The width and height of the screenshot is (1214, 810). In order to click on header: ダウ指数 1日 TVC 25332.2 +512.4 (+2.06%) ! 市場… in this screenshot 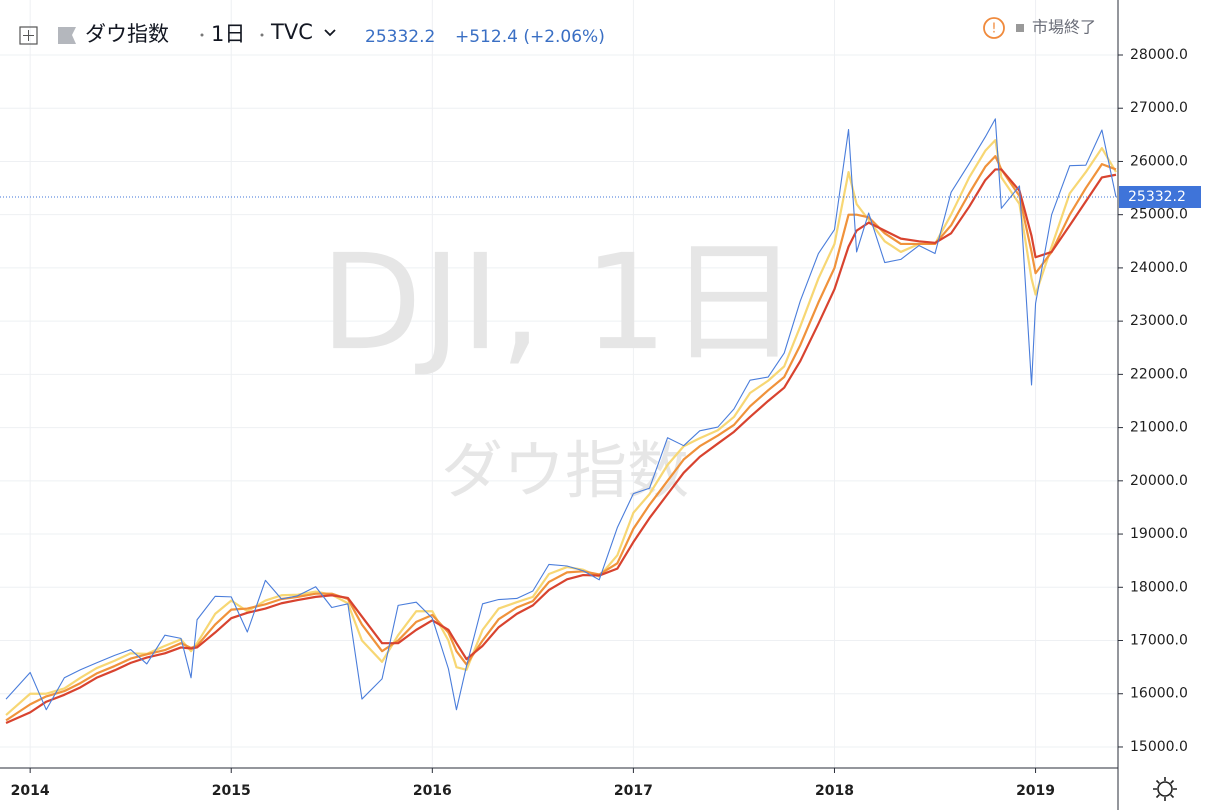, I will do `click(557, 32)`.